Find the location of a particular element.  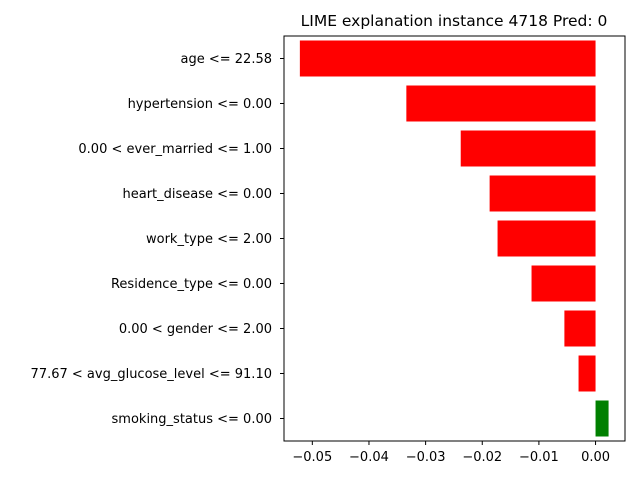

x-tick-label: −0.05 is located at coordinates (312, 457).